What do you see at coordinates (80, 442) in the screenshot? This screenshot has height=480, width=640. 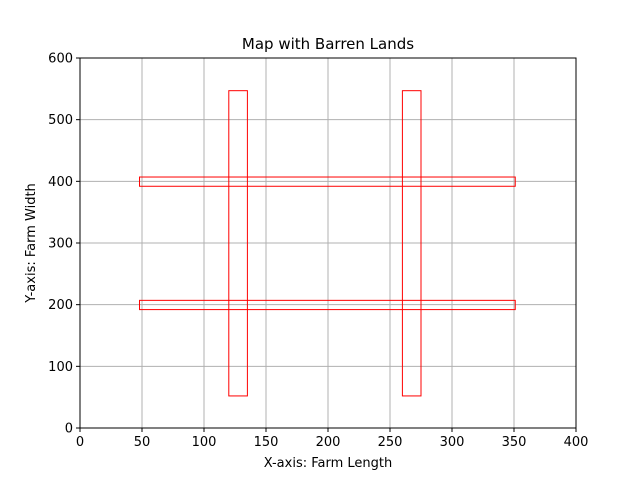 I see `x-tick-label: 0` at bounding box center [80, 442].